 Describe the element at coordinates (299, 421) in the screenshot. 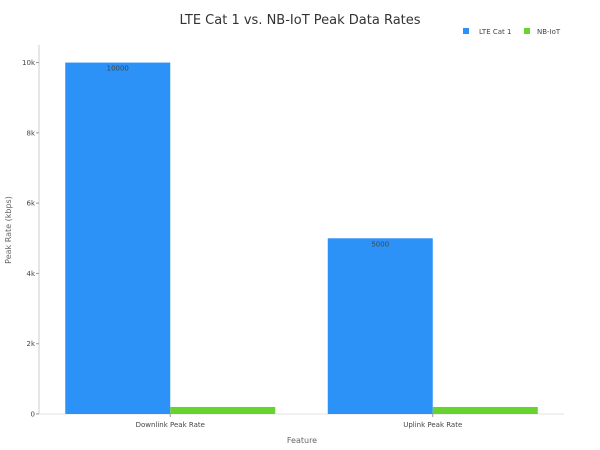

I see `x-axis-ticks: Downlink Peak Rate Uplink Peak Rate` at that location.